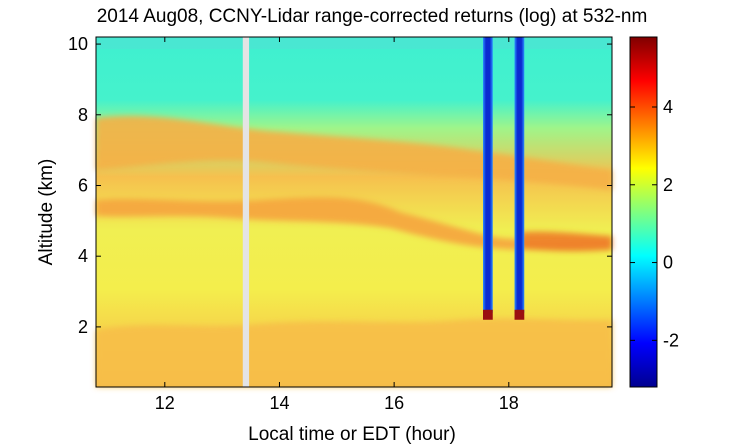  I want to click on colorbar-frame, so click(643, 212).